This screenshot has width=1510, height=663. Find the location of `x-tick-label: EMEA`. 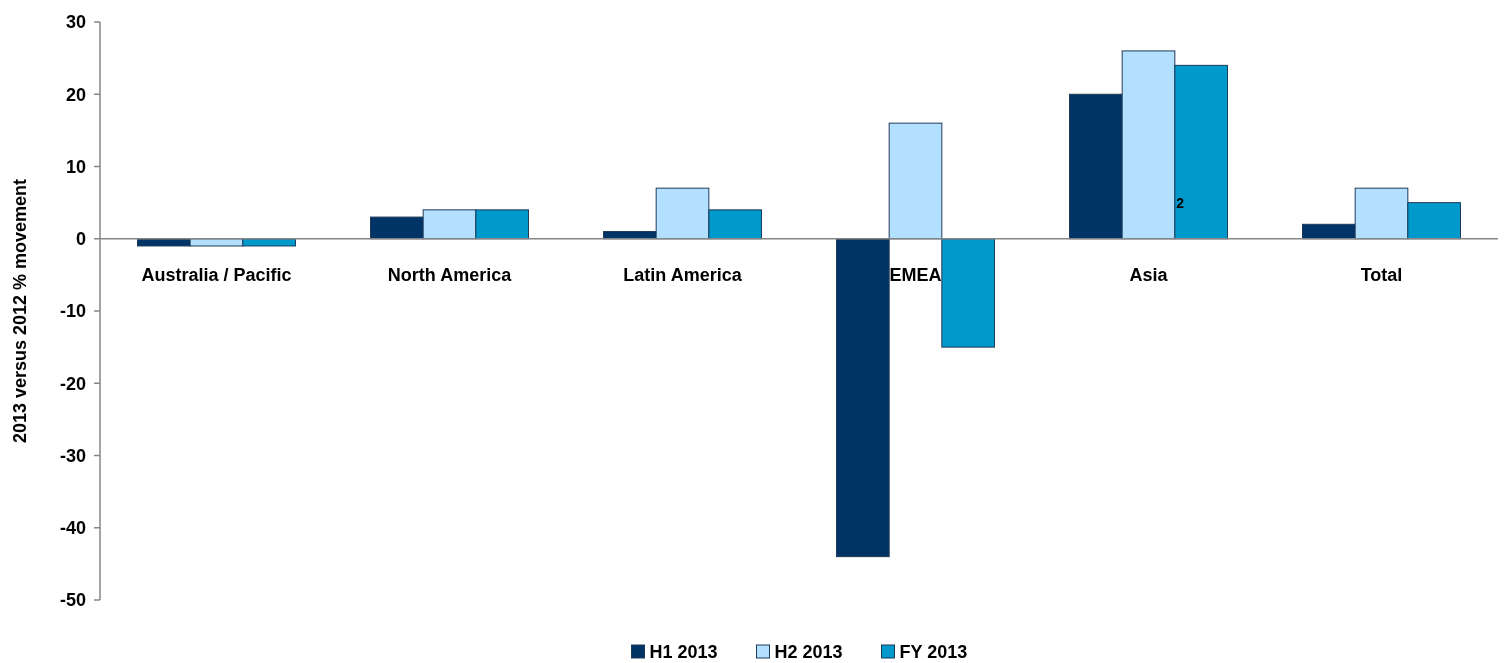

x-tick-label: EMEA is located at coordinates (915, 274).